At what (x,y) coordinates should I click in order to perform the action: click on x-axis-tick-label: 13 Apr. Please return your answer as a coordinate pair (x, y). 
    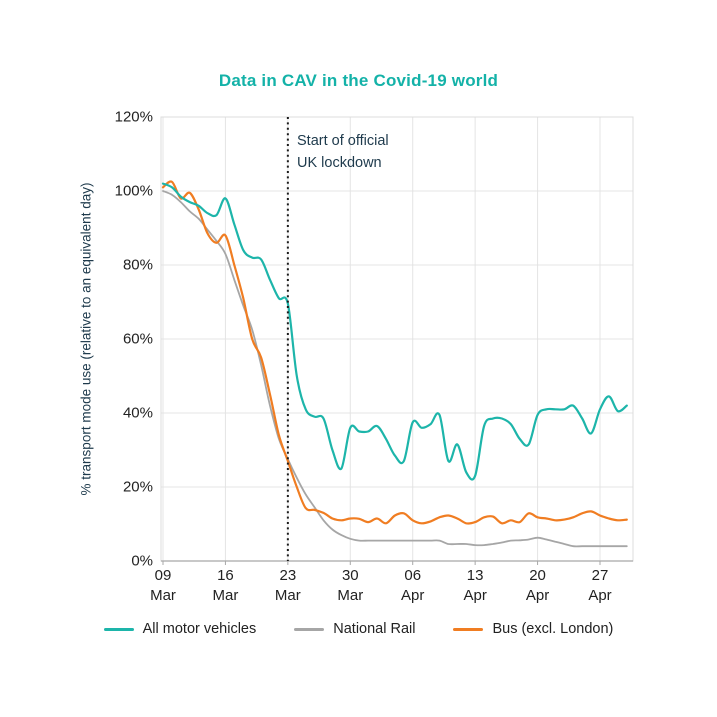
    Looking at the image, I should click on (474, 586).